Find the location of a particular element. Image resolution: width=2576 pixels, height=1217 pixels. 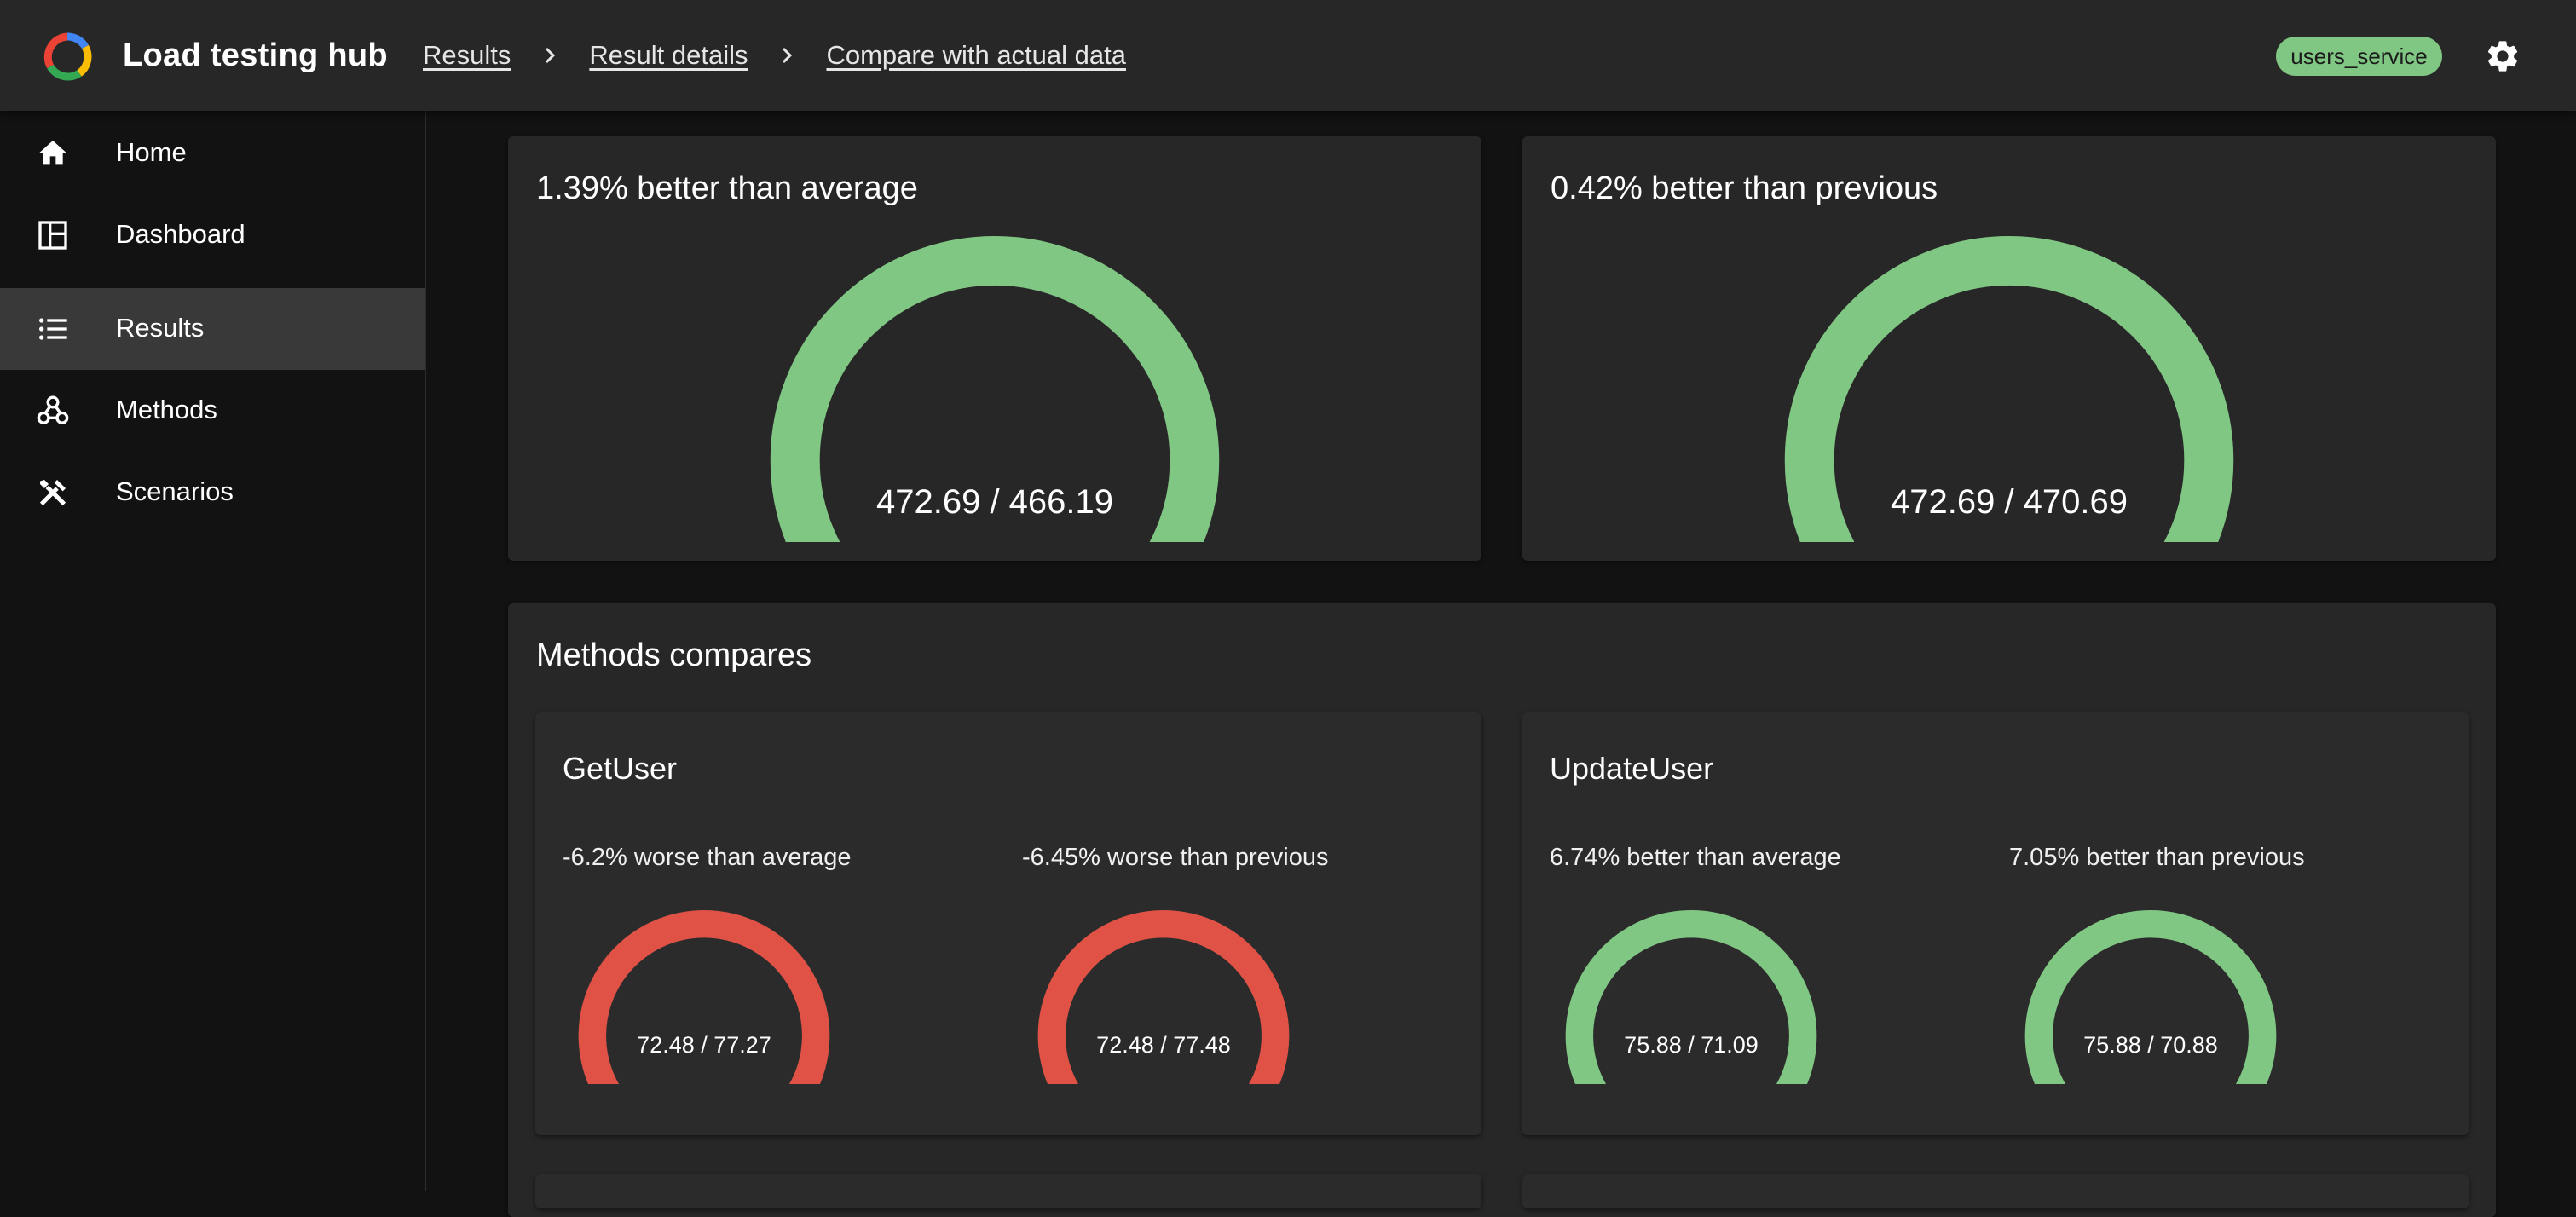

sidebar-item-label: Results is located at coordinates (160, 328).